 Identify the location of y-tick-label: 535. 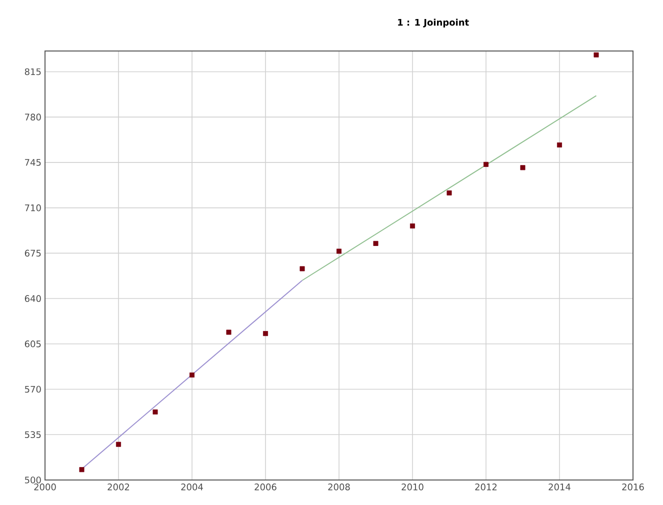
(32, 434).